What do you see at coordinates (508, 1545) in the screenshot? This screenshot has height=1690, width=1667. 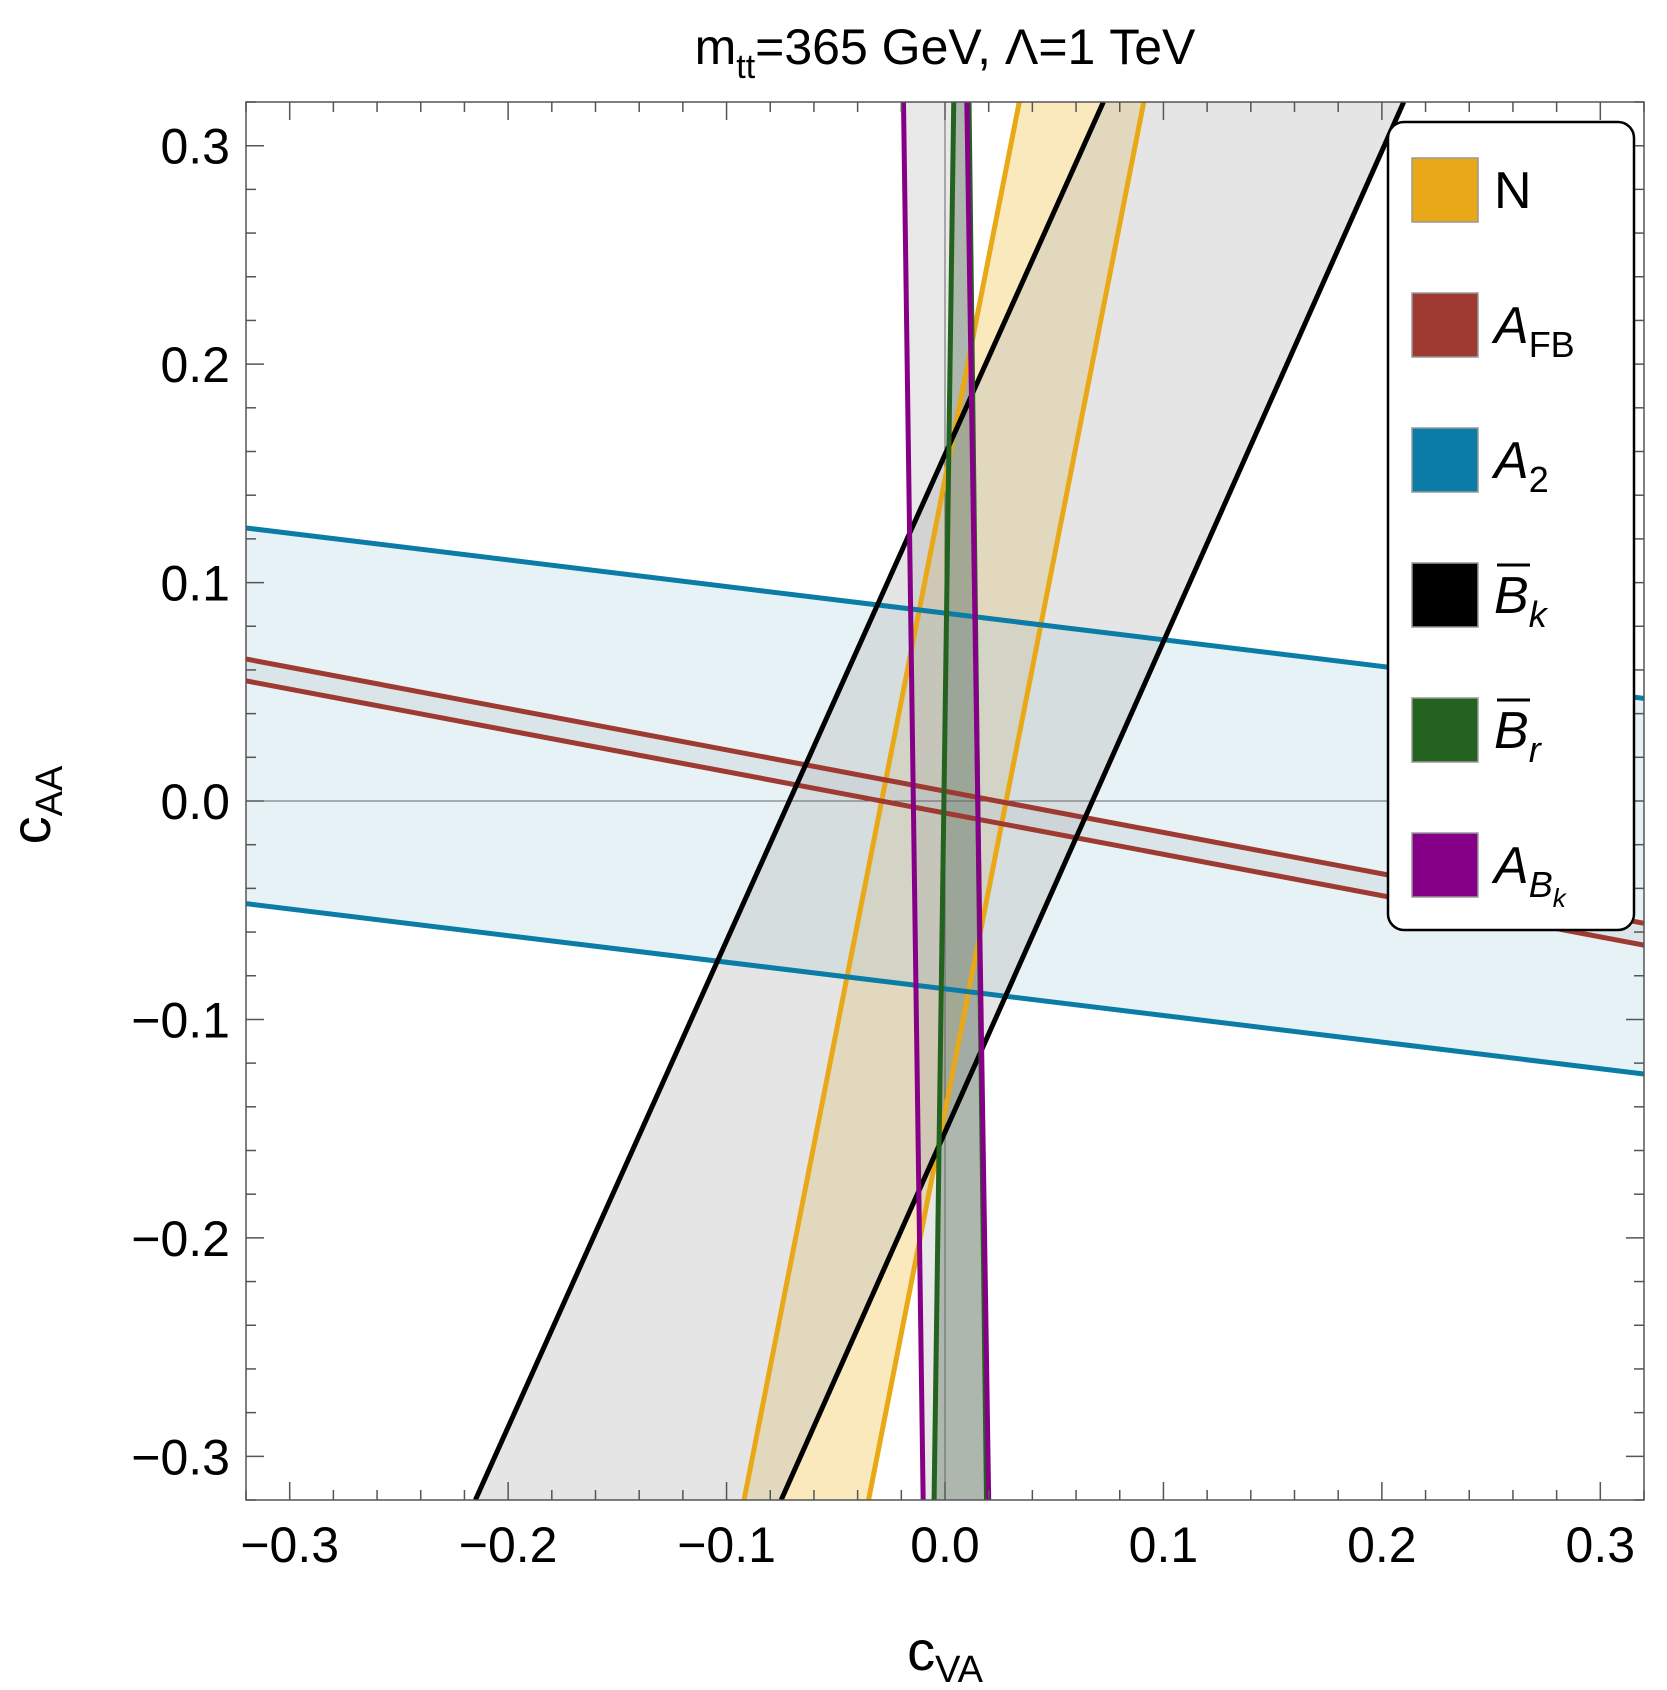 I see `x-tick-label: −0.2` at bounding box center [508, 1545].